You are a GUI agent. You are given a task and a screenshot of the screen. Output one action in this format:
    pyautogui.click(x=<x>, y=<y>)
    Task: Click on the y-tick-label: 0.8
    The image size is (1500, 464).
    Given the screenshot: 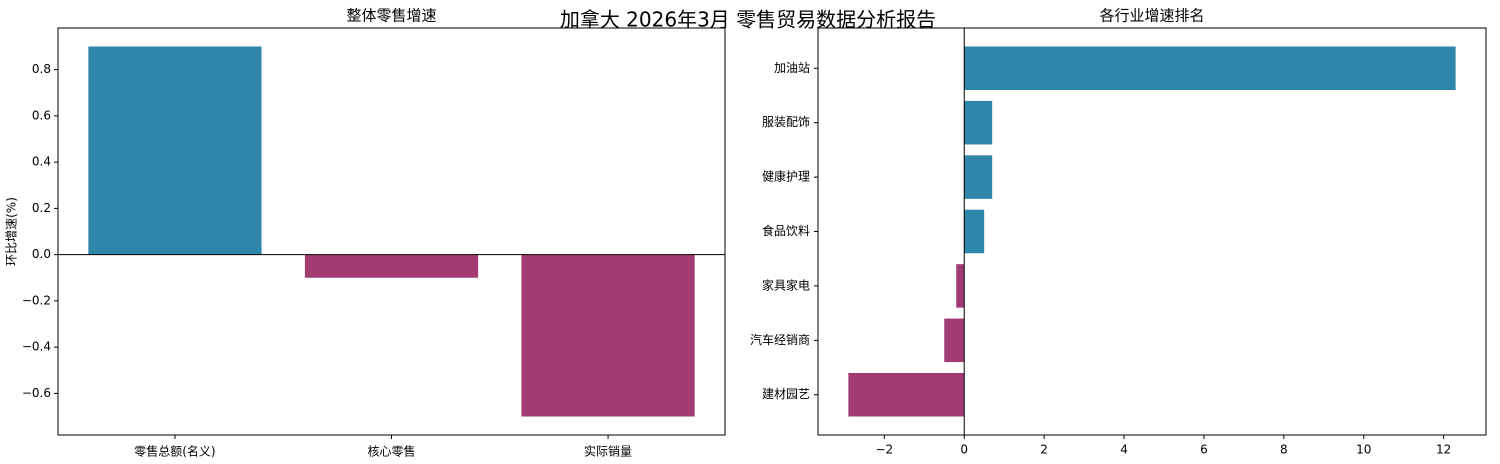 What is the action you would take?
    pyautogui.click(x=41, y=69)
    